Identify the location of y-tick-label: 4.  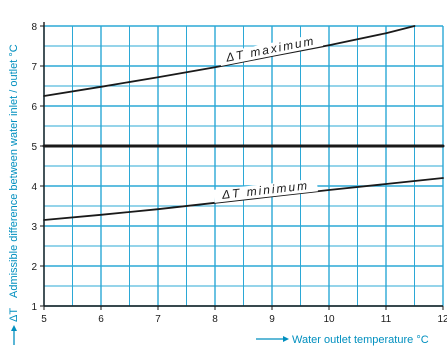
(34, 187).